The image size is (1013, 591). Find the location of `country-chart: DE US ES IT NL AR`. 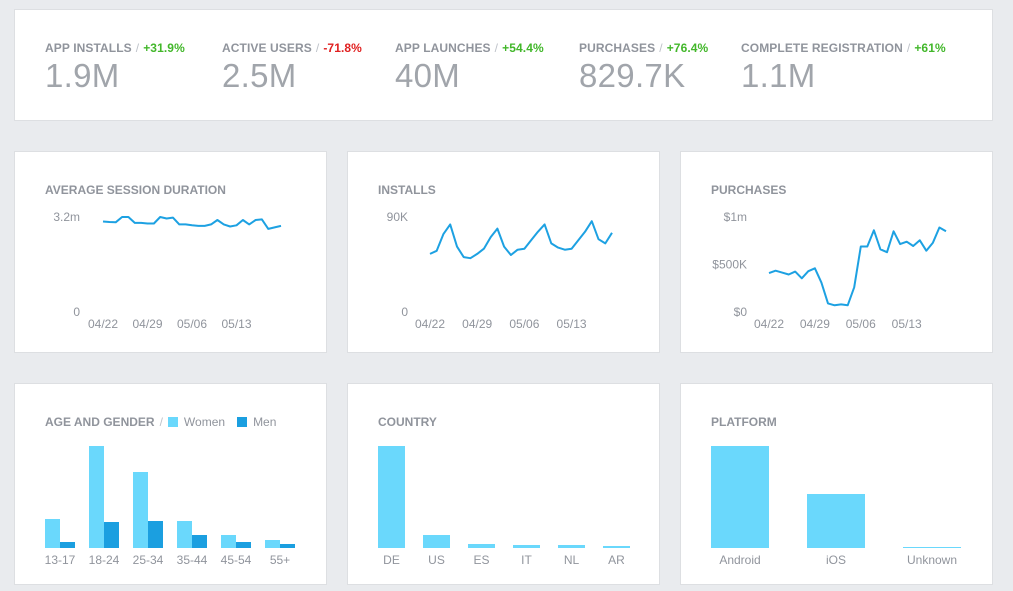

country-chart: DE US ES IT NL AR is located at coordinates (503, 484).